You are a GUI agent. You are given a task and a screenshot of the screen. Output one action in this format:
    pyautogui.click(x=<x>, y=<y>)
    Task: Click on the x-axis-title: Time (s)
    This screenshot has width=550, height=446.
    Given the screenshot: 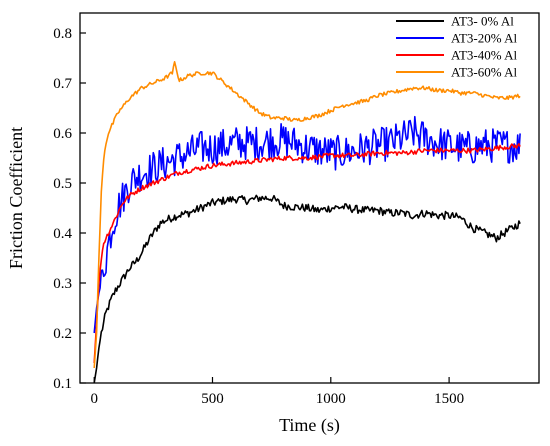 What is the action you would take?
    pyautogui.click(x=309, y=425)
    